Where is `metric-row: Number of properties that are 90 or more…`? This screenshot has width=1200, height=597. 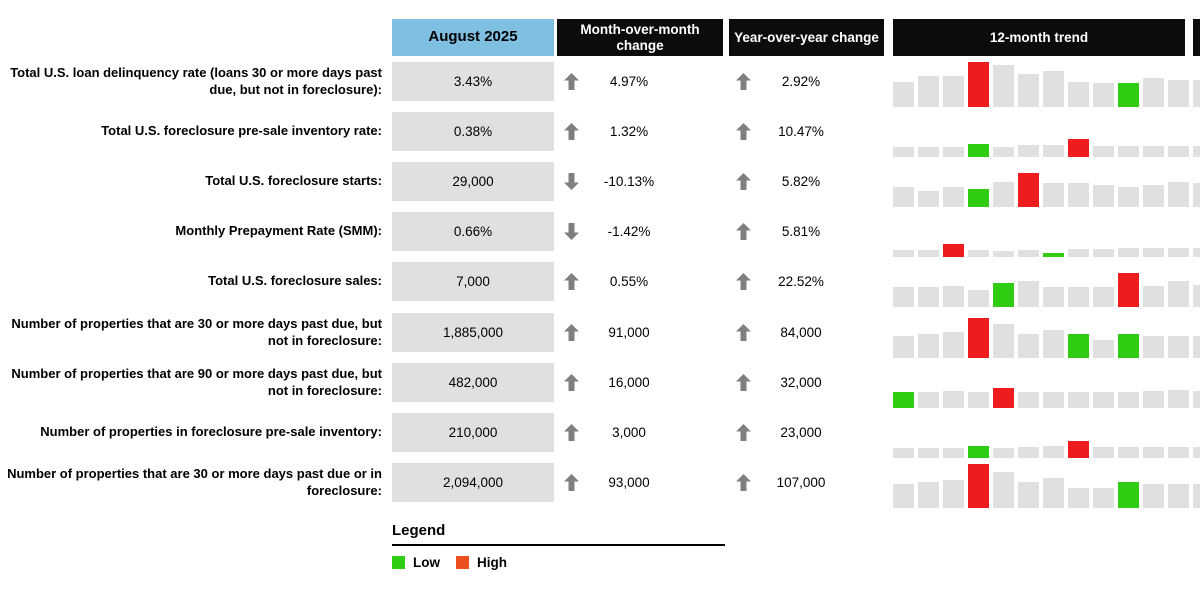
metric-row: Number of properties that are 90 or more… is located at coordinates (600, 385).